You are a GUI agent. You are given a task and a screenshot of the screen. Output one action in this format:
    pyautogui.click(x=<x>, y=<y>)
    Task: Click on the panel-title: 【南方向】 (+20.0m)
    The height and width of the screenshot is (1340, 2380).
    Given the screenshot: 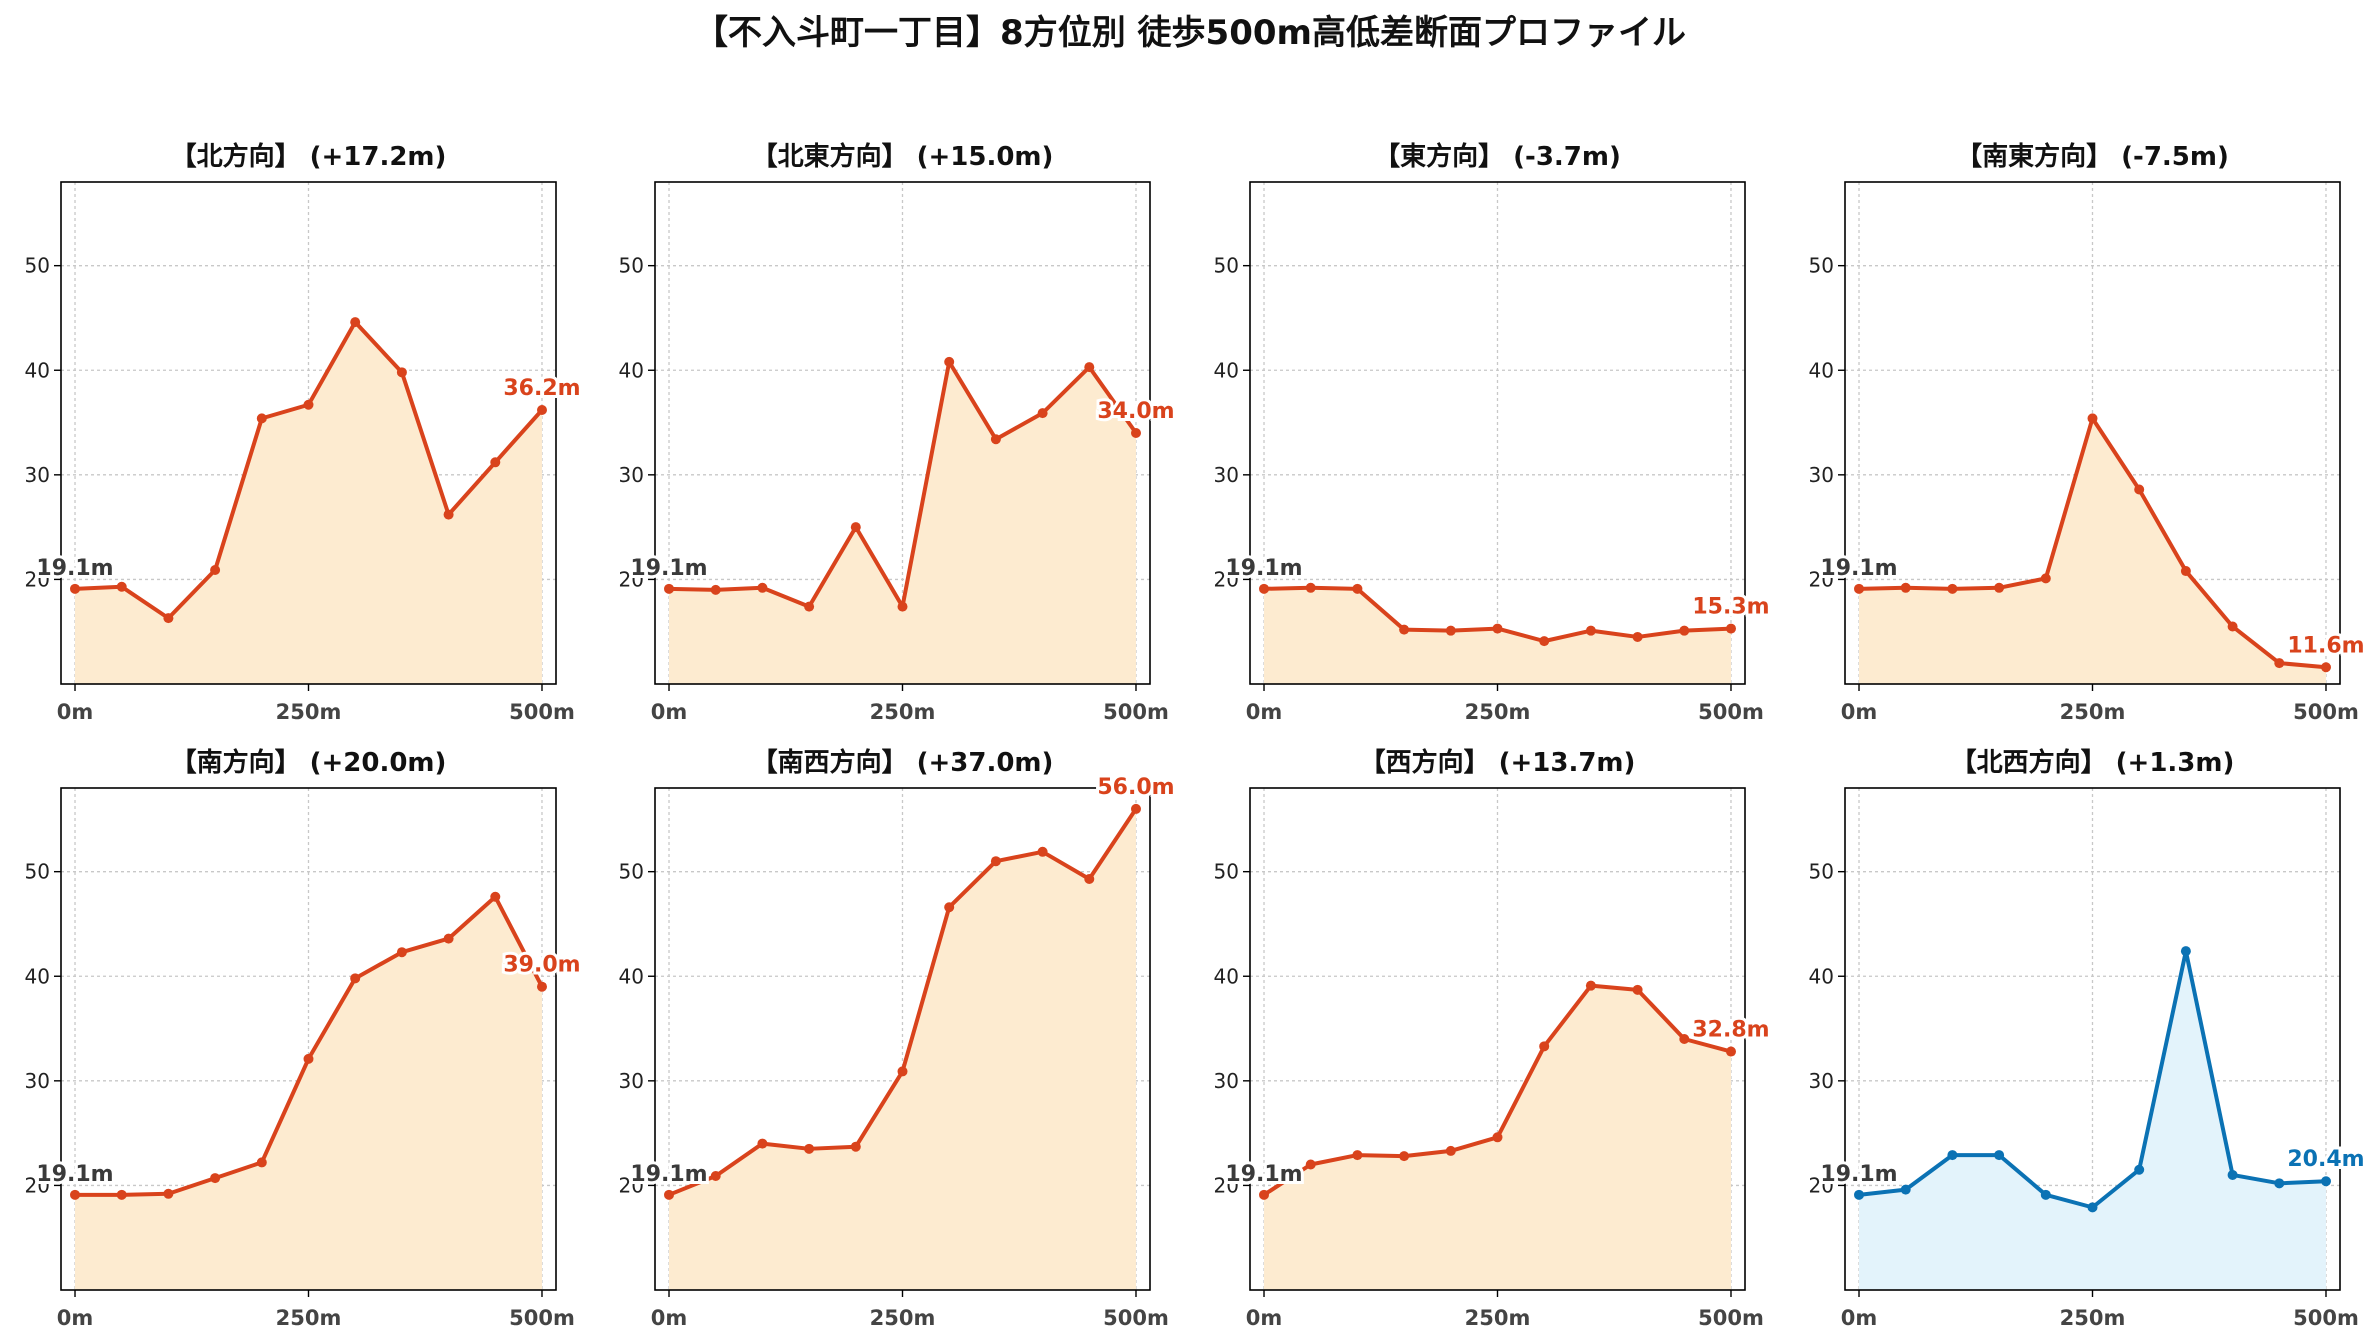 What is the action you would take?
    pyautogui.click(x=309, y=762)
    